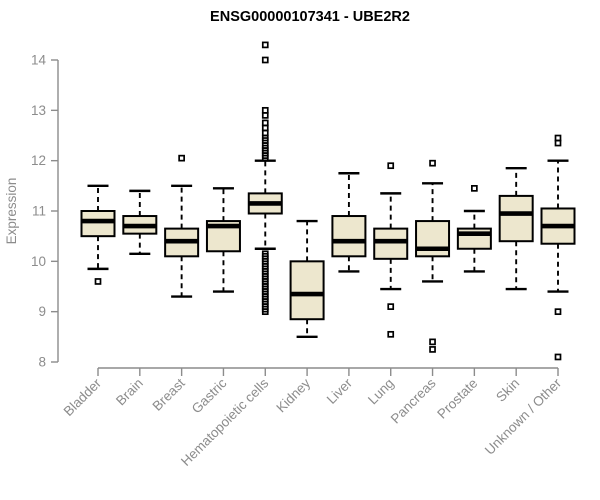 This screenshot has height=500, width=600. Describe the element at coordinates (11, 211) in the screenshot. I see `y-axis-title: Expression` at that location.